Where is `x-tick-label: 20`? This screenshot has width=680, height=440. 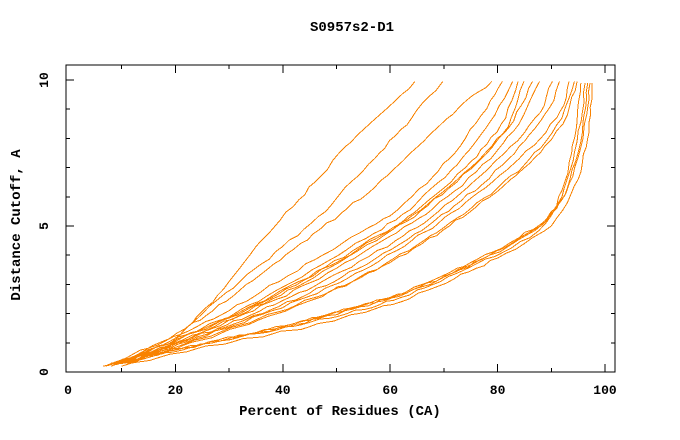 x-tick-label: 20 is located at coordinates (176, 390).